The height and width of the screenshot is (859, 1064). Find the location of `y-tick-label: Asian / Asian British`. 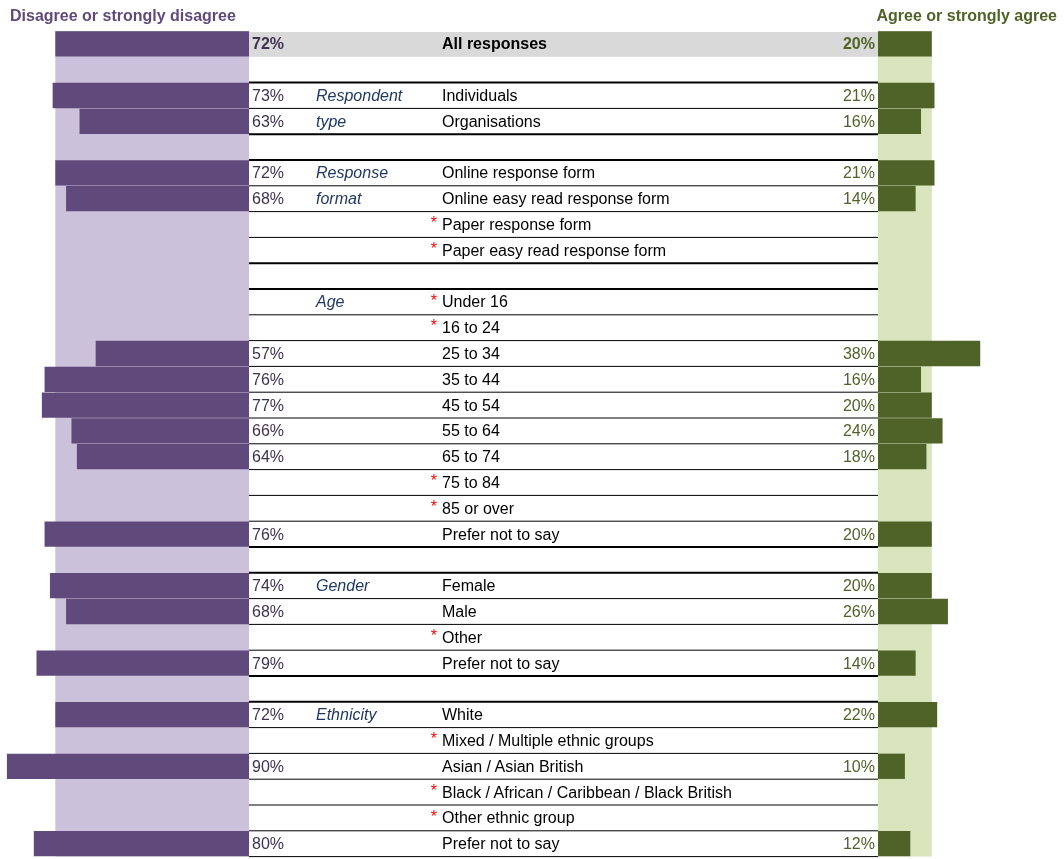

y-tick-label: Asian / Asian British is located at coordinates (513, 766).